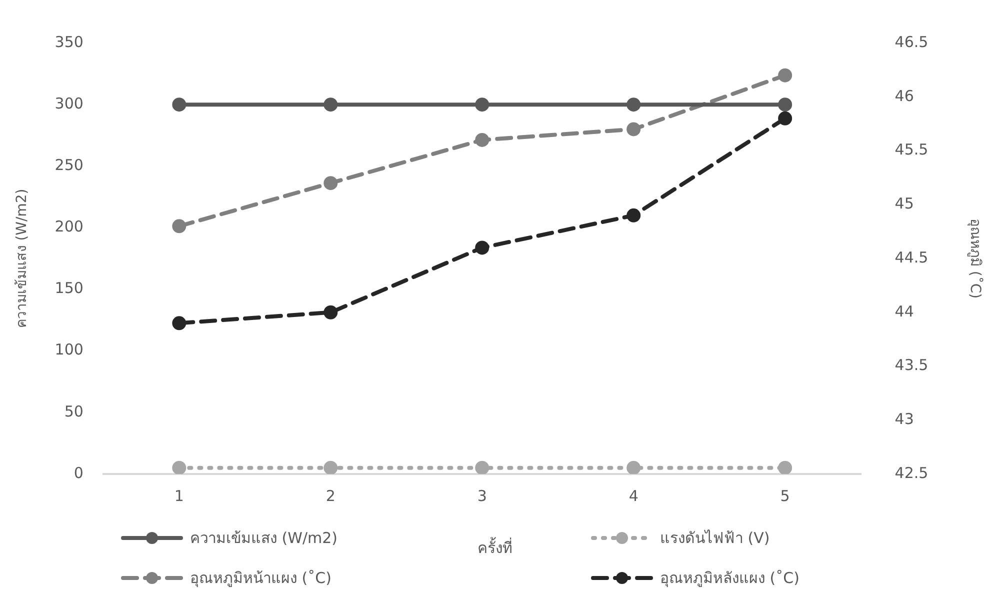 The width and height of the screenshot is (997, 598). I want to click on y2-tick-label: 43.5, so click(911, 365).